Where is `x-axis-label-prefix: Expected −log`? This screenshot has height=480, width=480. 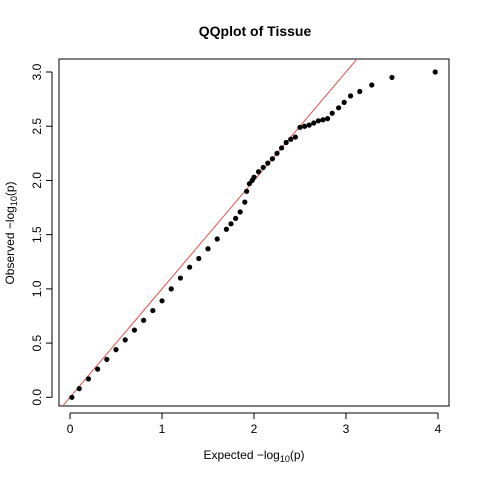
x-axis-label-prefix: Expected −log is located at coordinates (241, 455).